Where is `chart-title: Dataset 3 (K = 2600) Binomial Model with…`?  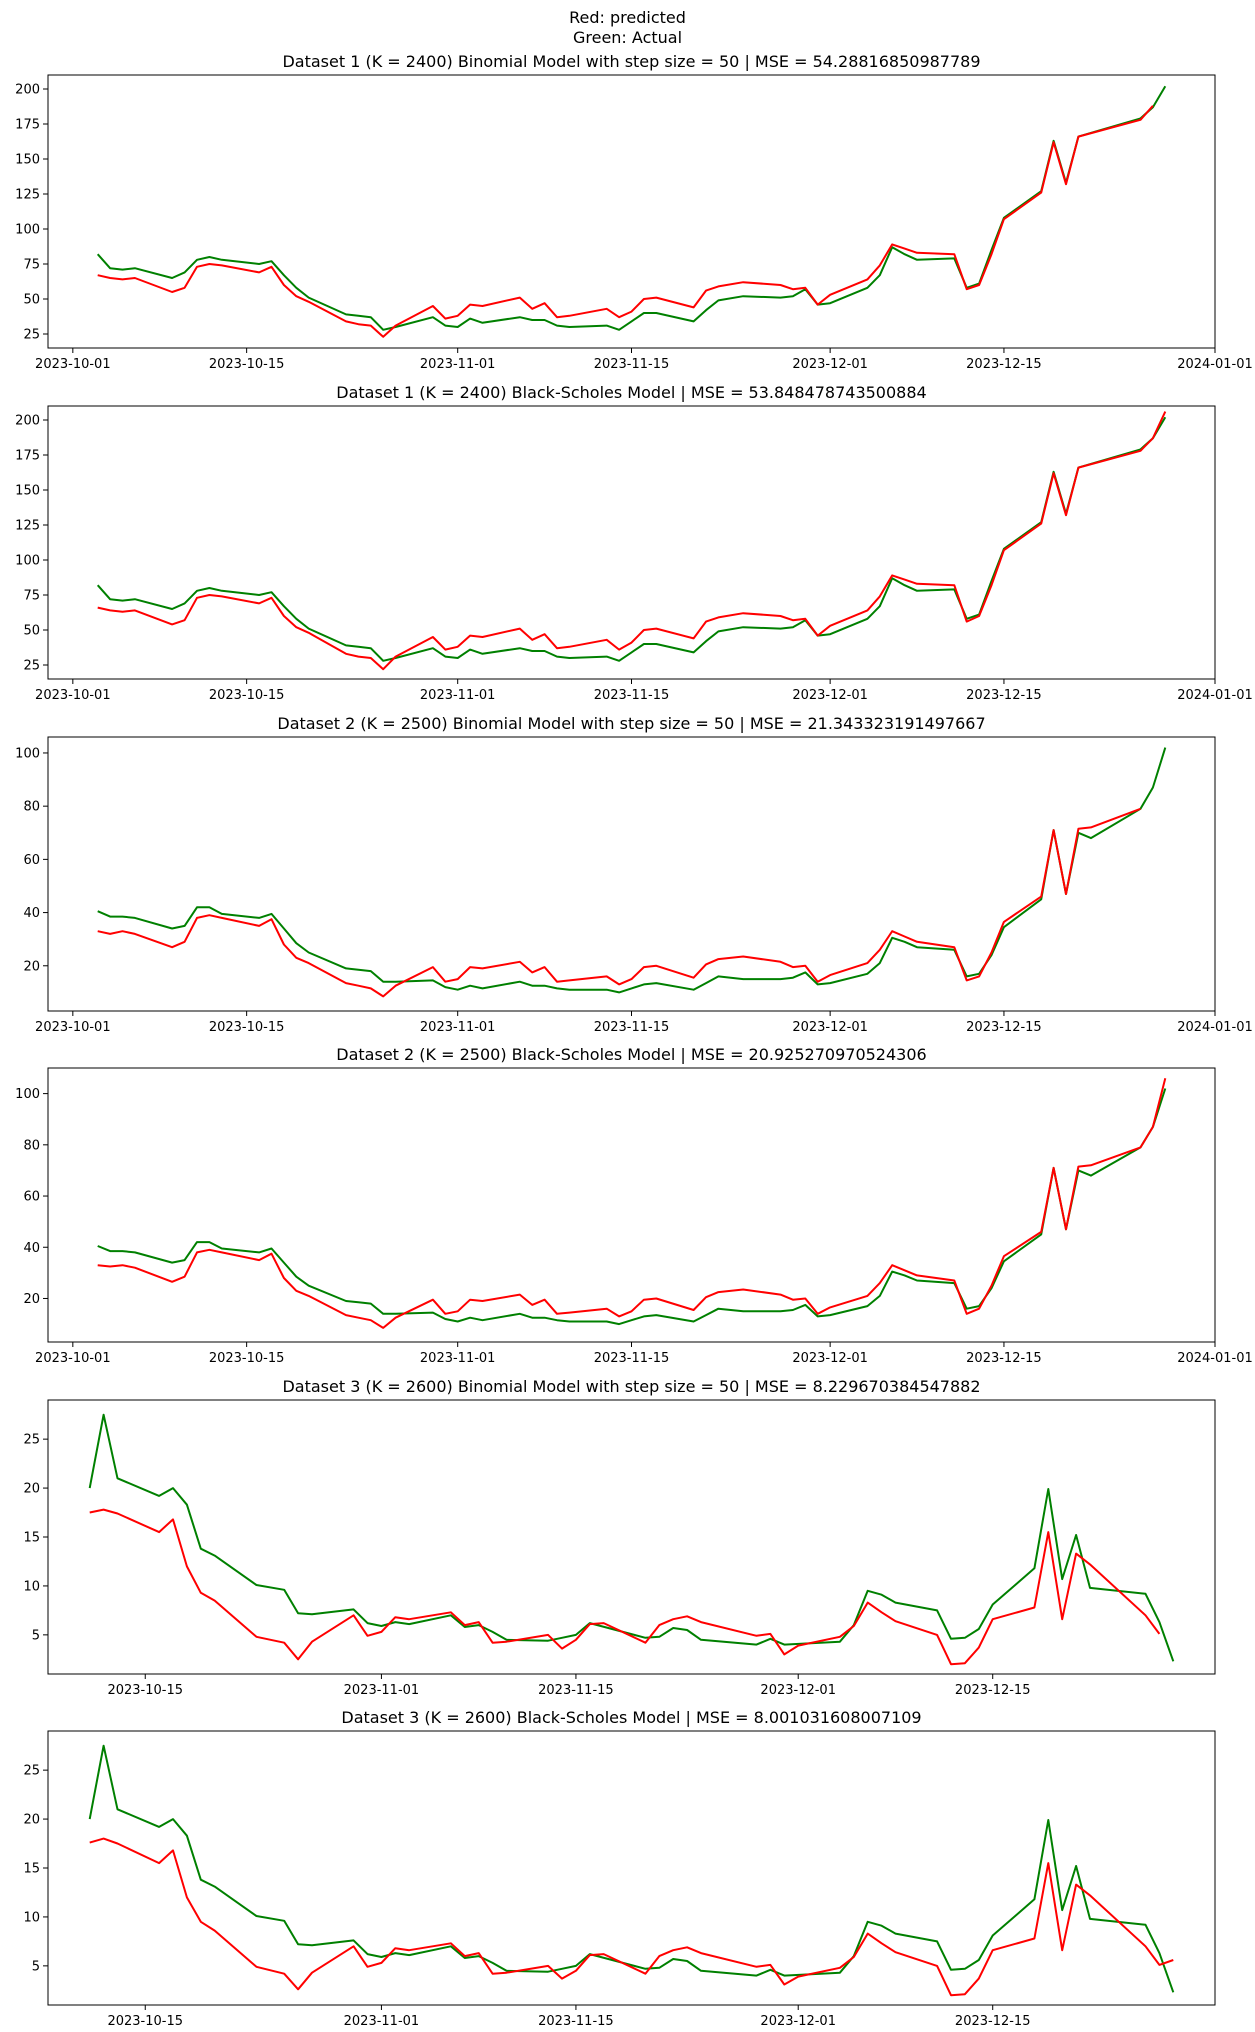
chart-title: Dataset 3 (K = 2600) Binomial Model with… is located at coordinates (631, 1386).